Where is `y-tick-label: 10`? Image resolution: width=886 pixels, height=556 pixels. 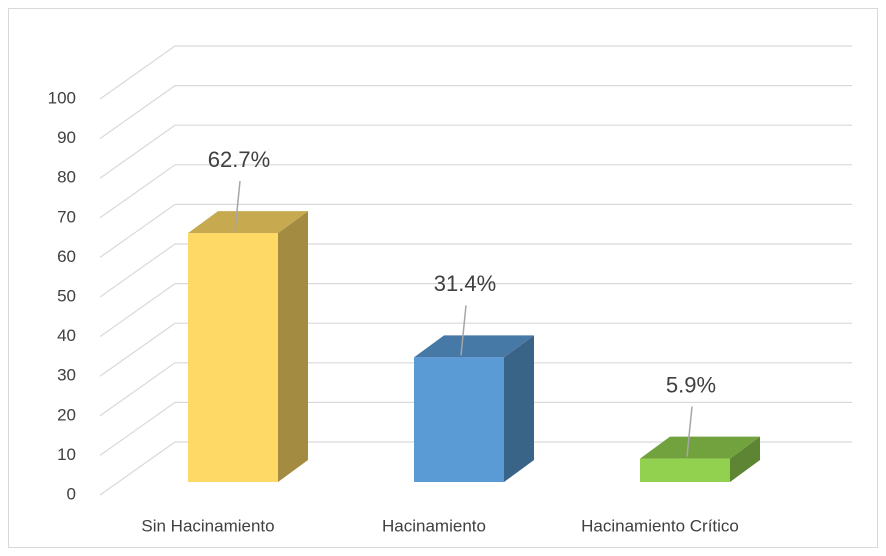
y-tick-label: 10 is located at coordinates (66, 454).